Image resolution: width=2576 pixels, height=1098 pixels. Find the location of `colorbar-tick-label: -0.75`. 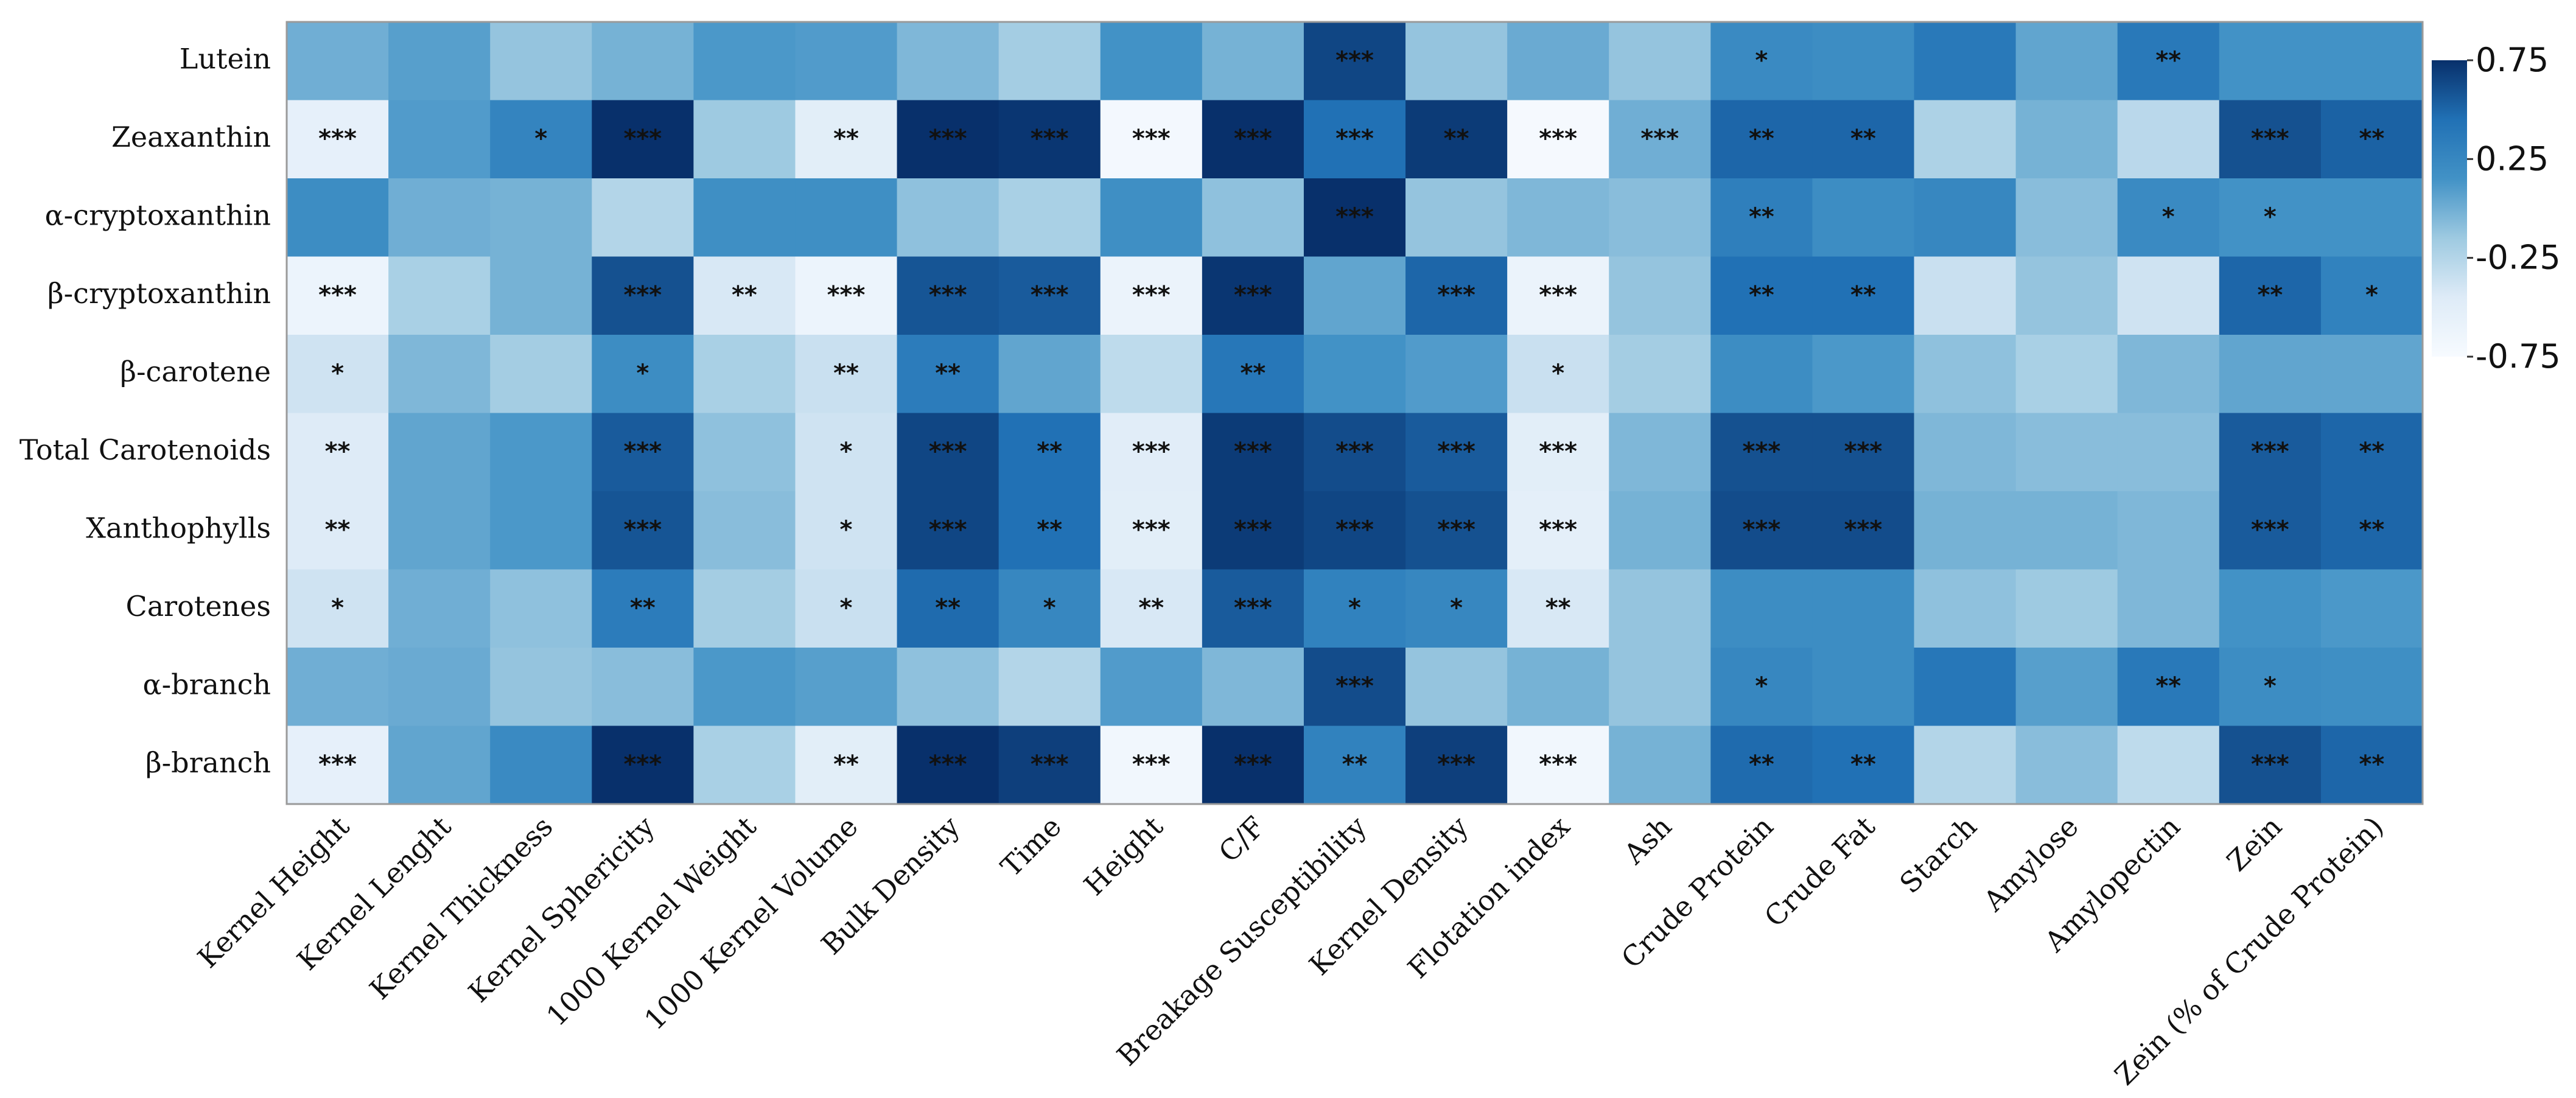

colorbar-tick-label: -0.75 is located at coordinates (2518, 356).